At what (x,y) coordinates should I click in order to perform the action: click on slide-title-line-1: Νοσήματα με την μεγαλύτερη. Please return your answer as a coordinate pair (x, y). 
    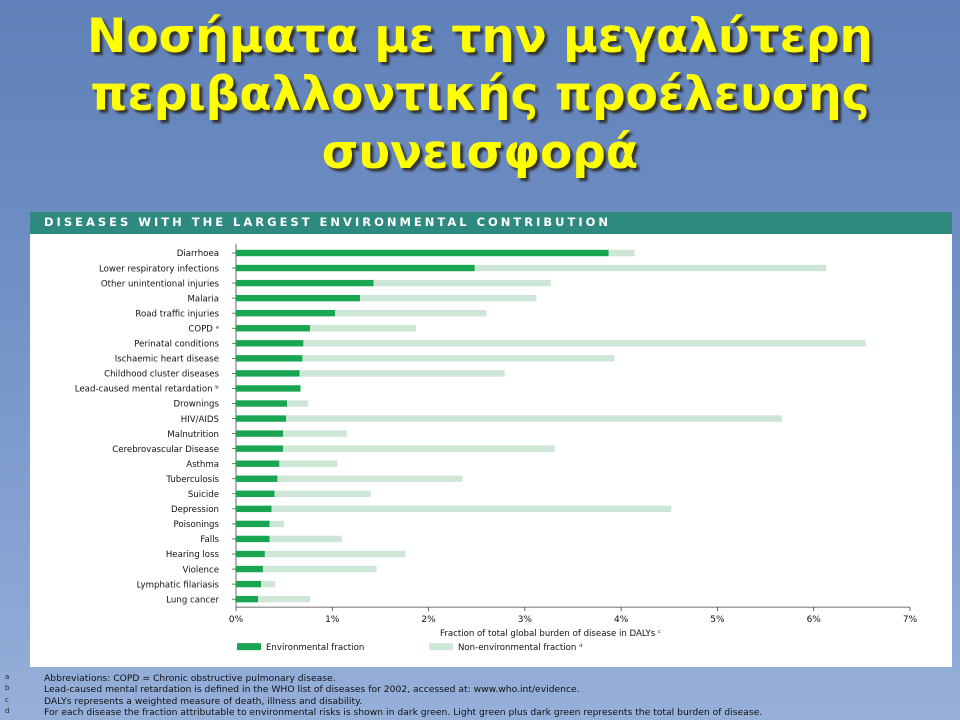
    Looking at the image, I should click on (480, 36).